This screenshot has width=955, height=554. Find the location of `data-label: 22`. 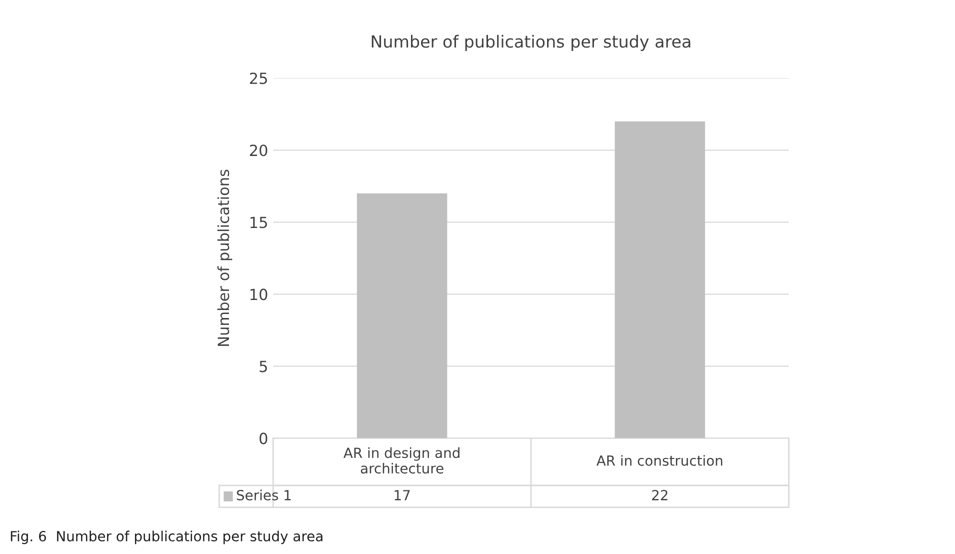

data-label: 22 is located at coordinates (660, 495).